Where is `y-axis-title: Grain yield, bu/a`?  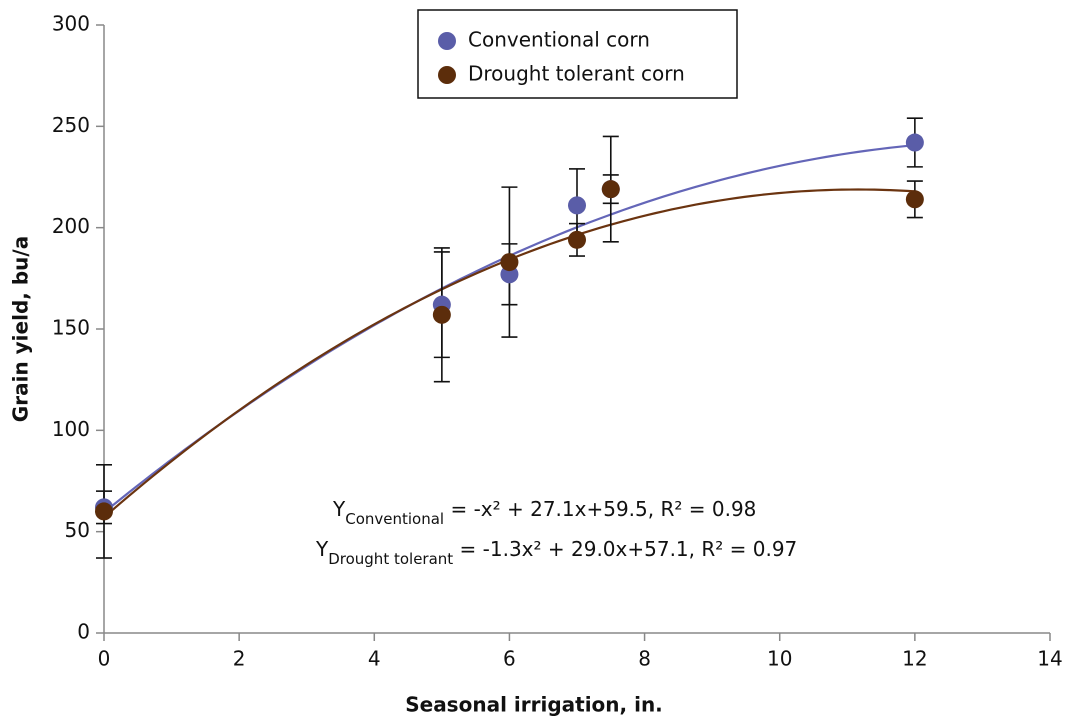
y-axis-title: Grain yield, bu/a is located at coordinates (21, 329).